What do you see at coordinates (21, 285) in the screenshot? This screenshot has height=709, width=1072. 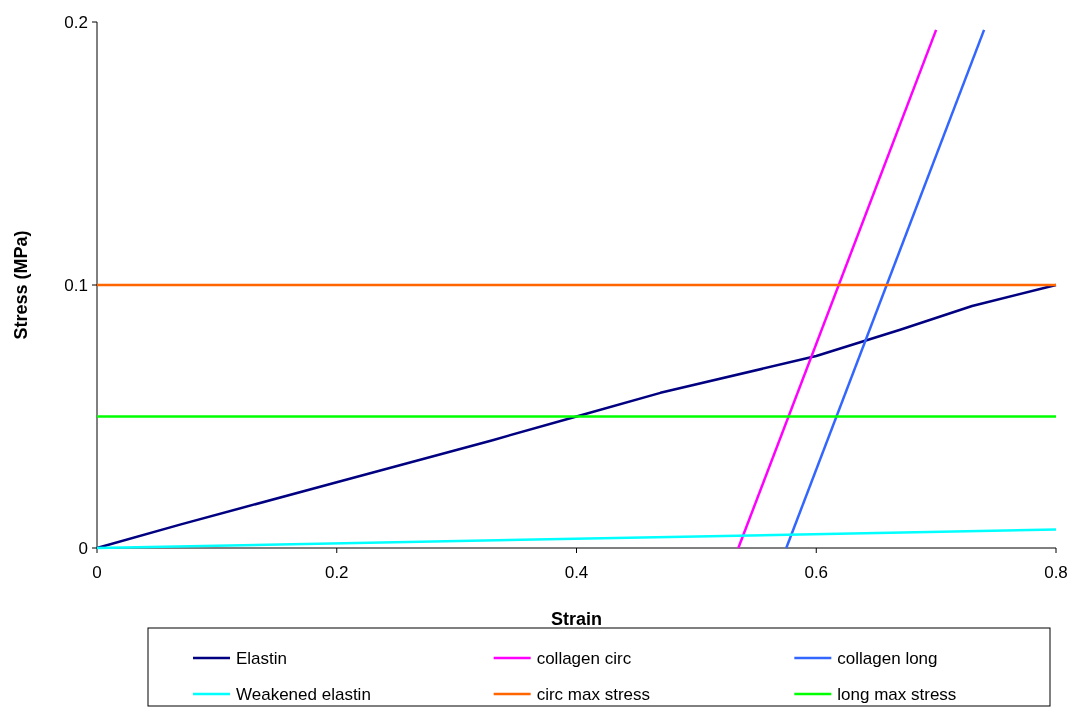 I see `y-axis-title: Stress (MPa)` at bounding box center [21, 285].